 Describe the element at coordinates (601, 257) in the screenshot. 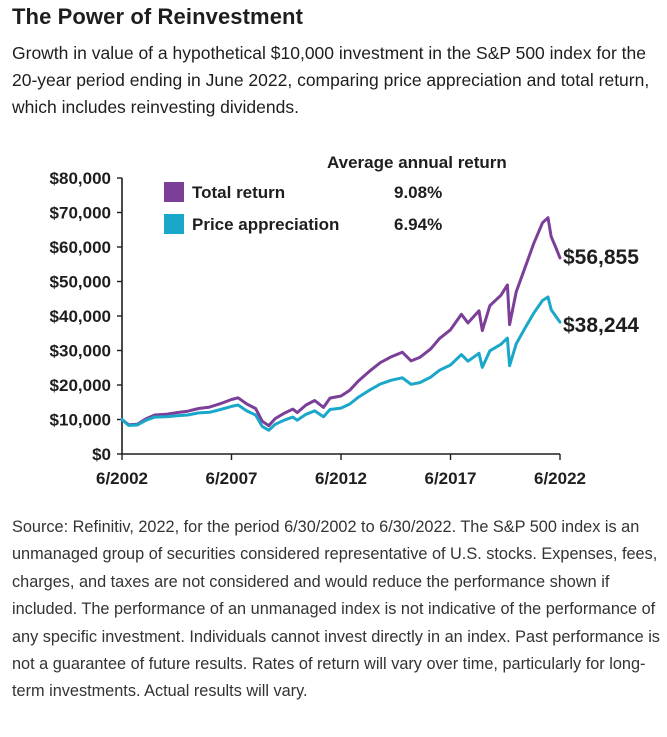

I see `end-label-total-return: $56,855` at that location.